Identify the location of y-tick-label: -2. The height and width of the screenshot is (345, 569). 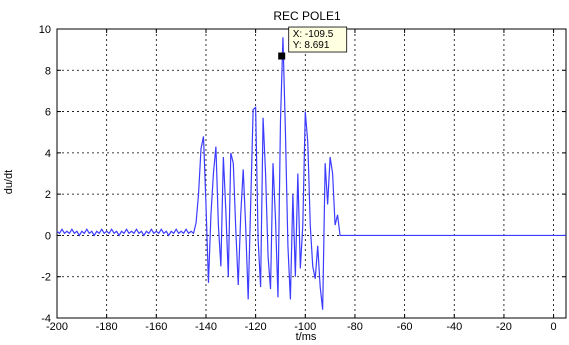
(46, 278).